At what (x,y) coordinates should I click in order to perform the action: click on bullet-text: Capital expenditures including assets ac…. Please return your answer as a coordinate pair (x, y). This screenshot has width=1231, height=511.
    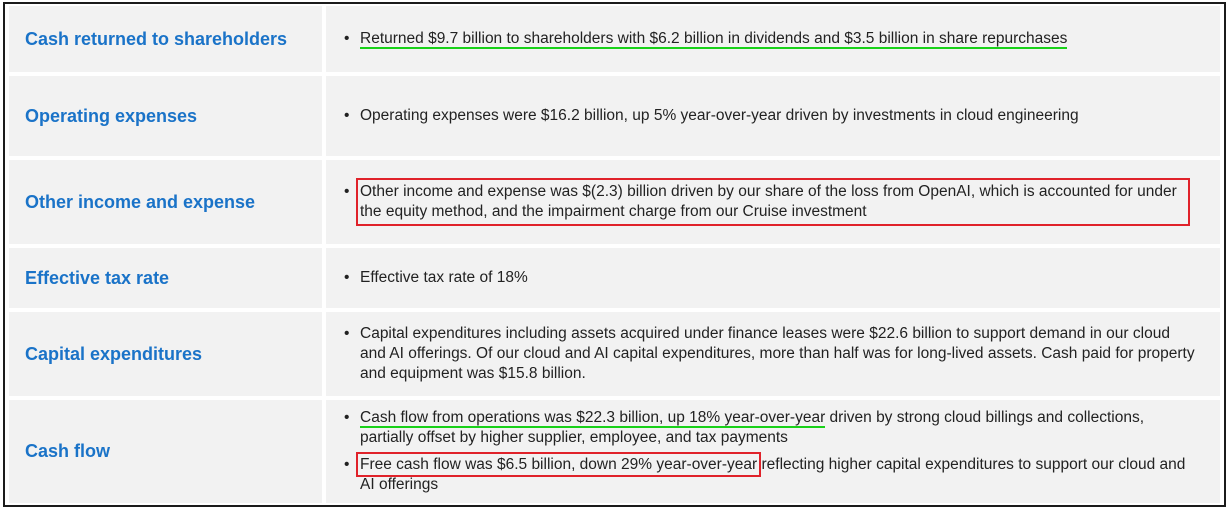
    Looking at the image, I should click on (777, 353).